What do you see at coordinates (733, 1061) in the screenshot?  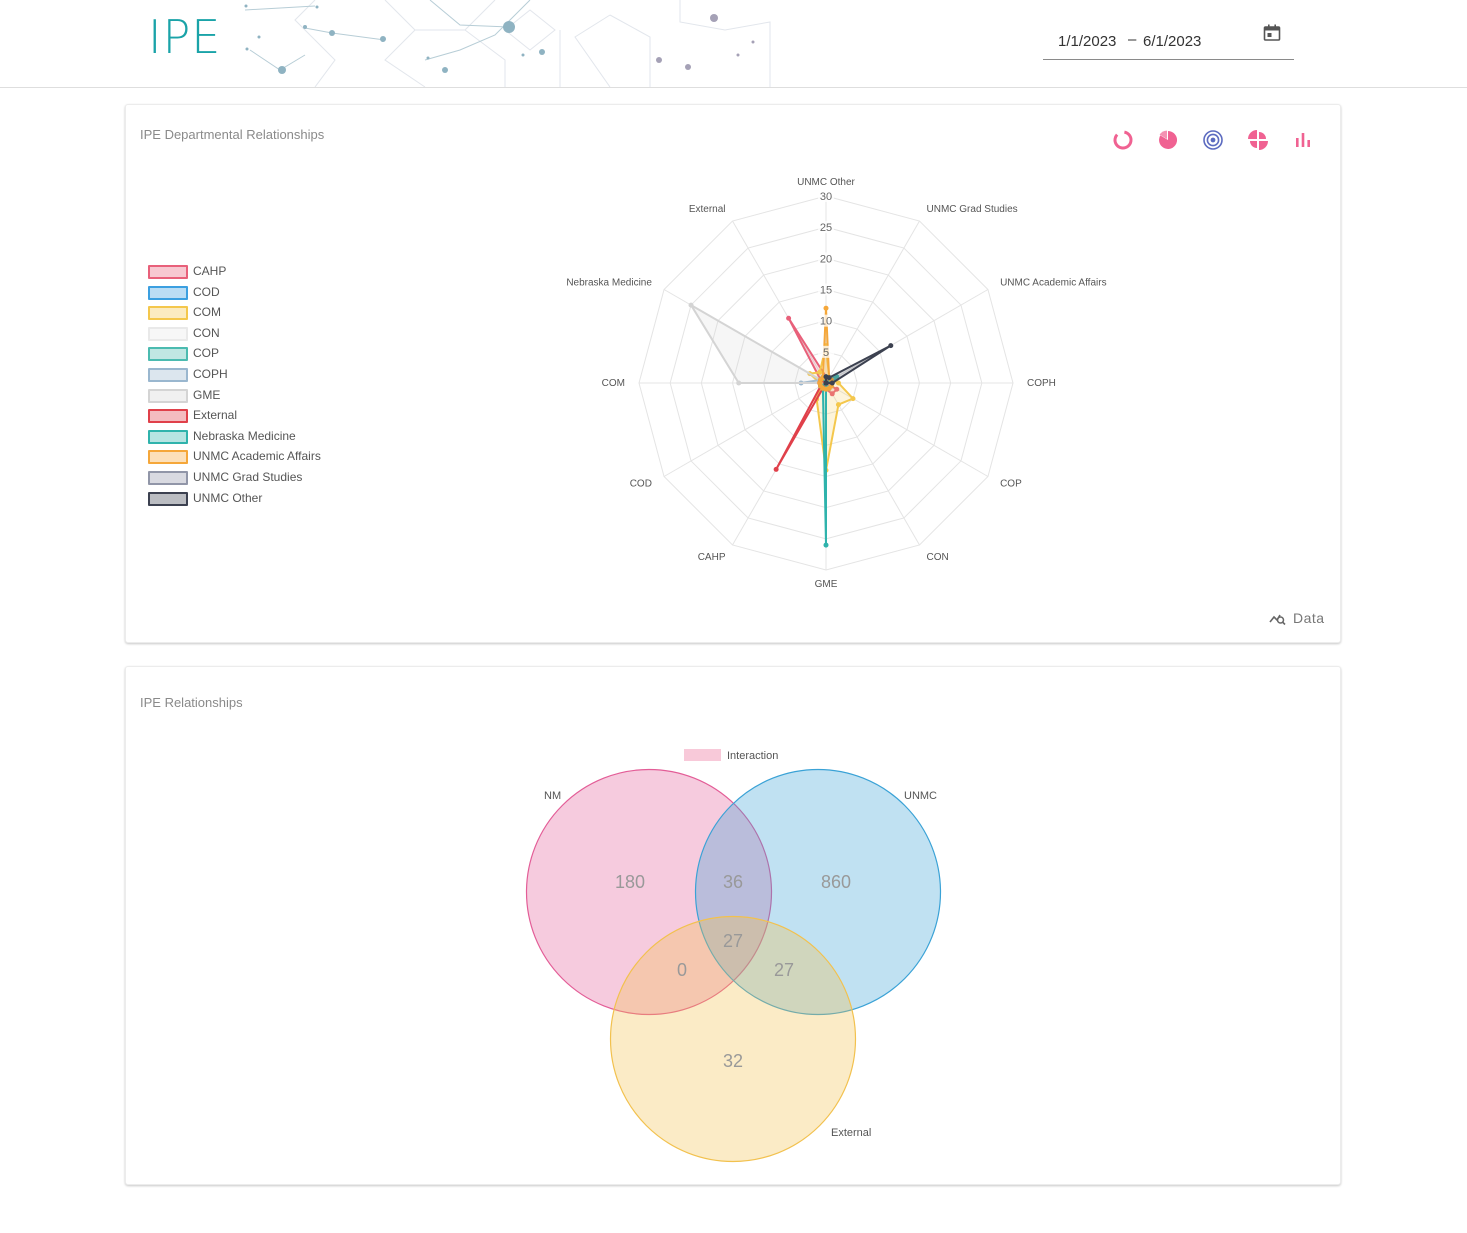 I see `venn-count-external-only: 32` at bounding box center [733, 1061].